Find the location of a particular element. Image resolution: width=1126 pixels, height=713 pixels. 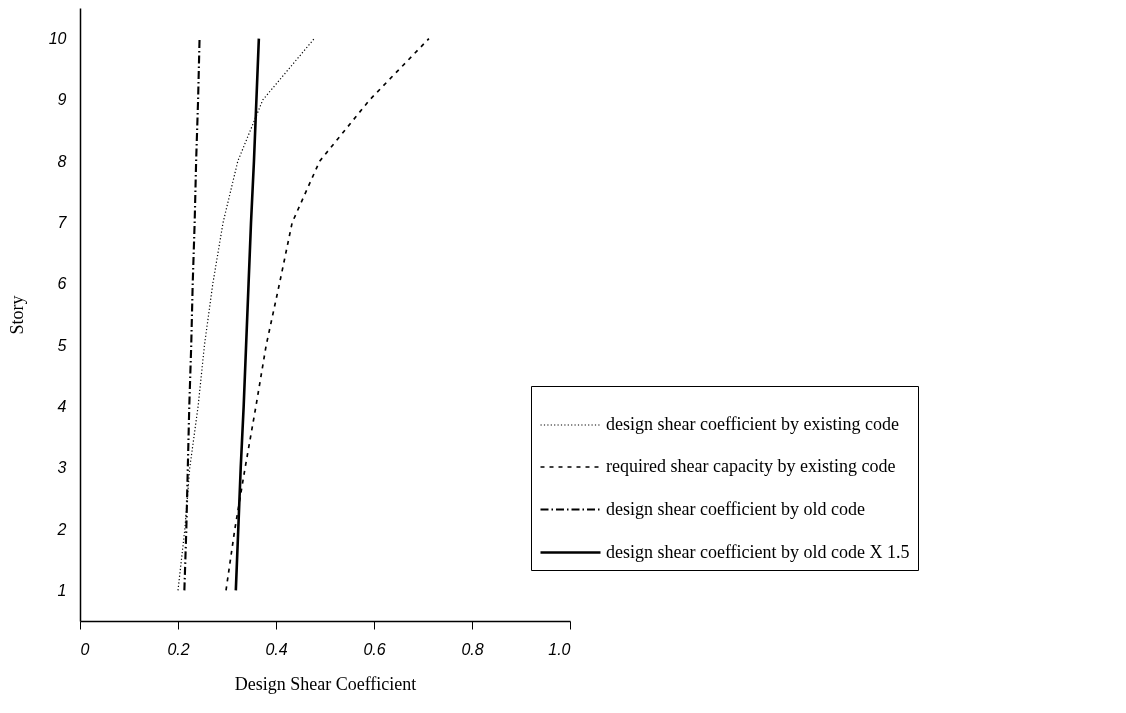

x-tick-label: 0 is located at coordinates (85, 649).